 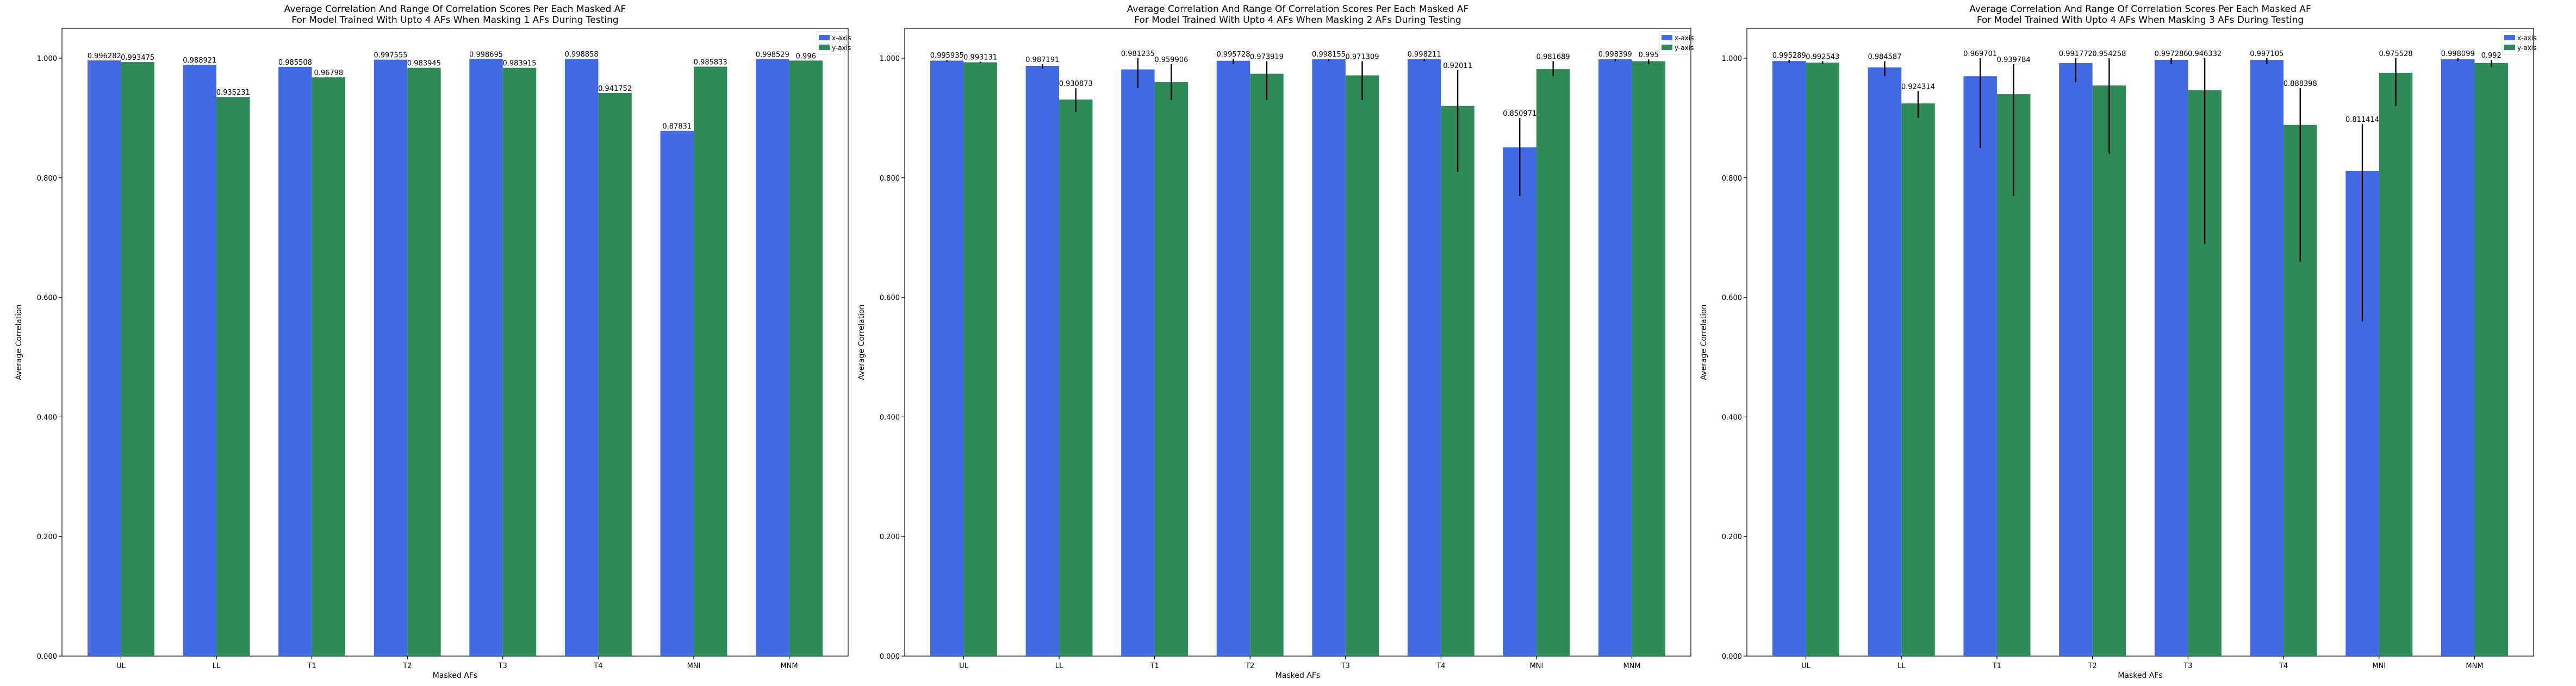 What do you see at coordinates (2526, 48) in the screenshot?
I see `legend-label: y-axis` at bounding box center [2526, 48].